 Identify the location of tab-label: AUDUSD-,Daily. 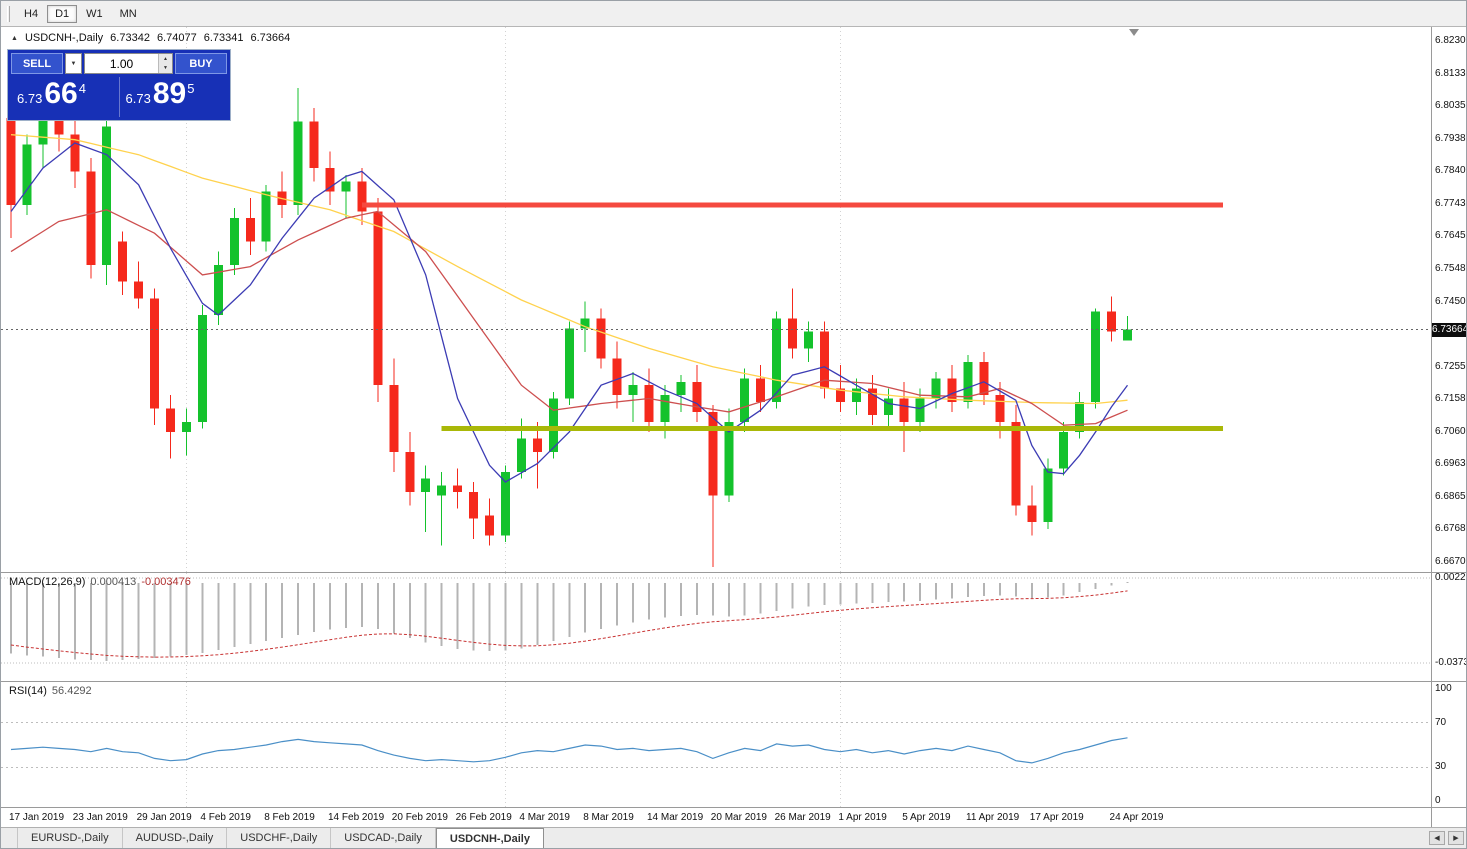
(174, 838).